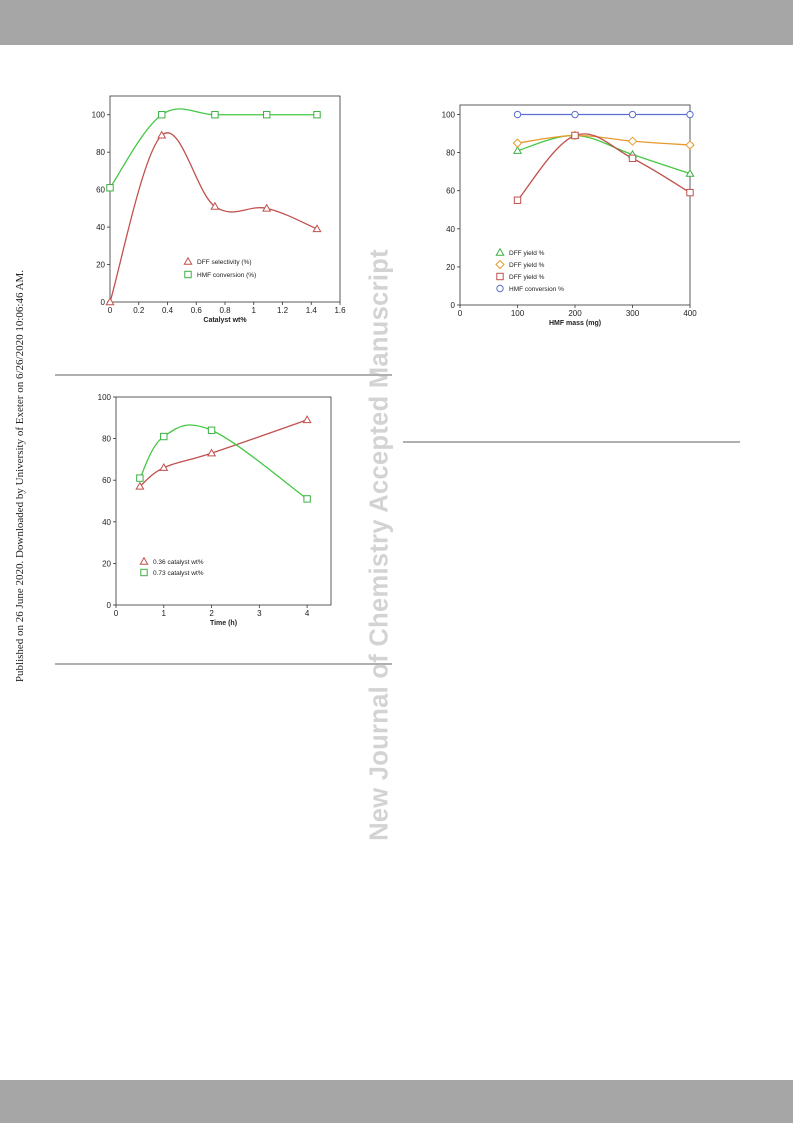 The height and width of the screenshot is (1123, 793). What do you see at coordinates (178, 562) in the screenshot?
I see `legend-label: 0.36 catalyst wt%` at bounding box center [178, 562].